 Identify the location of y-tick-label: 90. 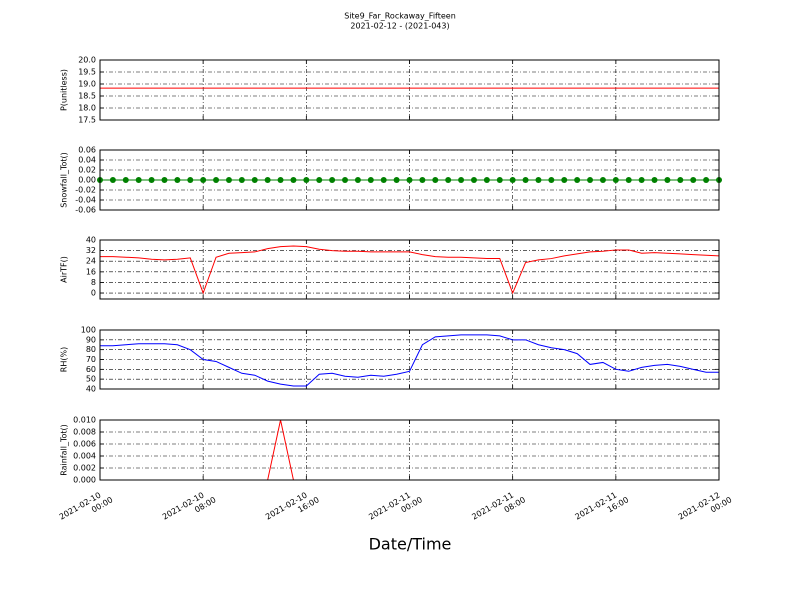
(91, 339).